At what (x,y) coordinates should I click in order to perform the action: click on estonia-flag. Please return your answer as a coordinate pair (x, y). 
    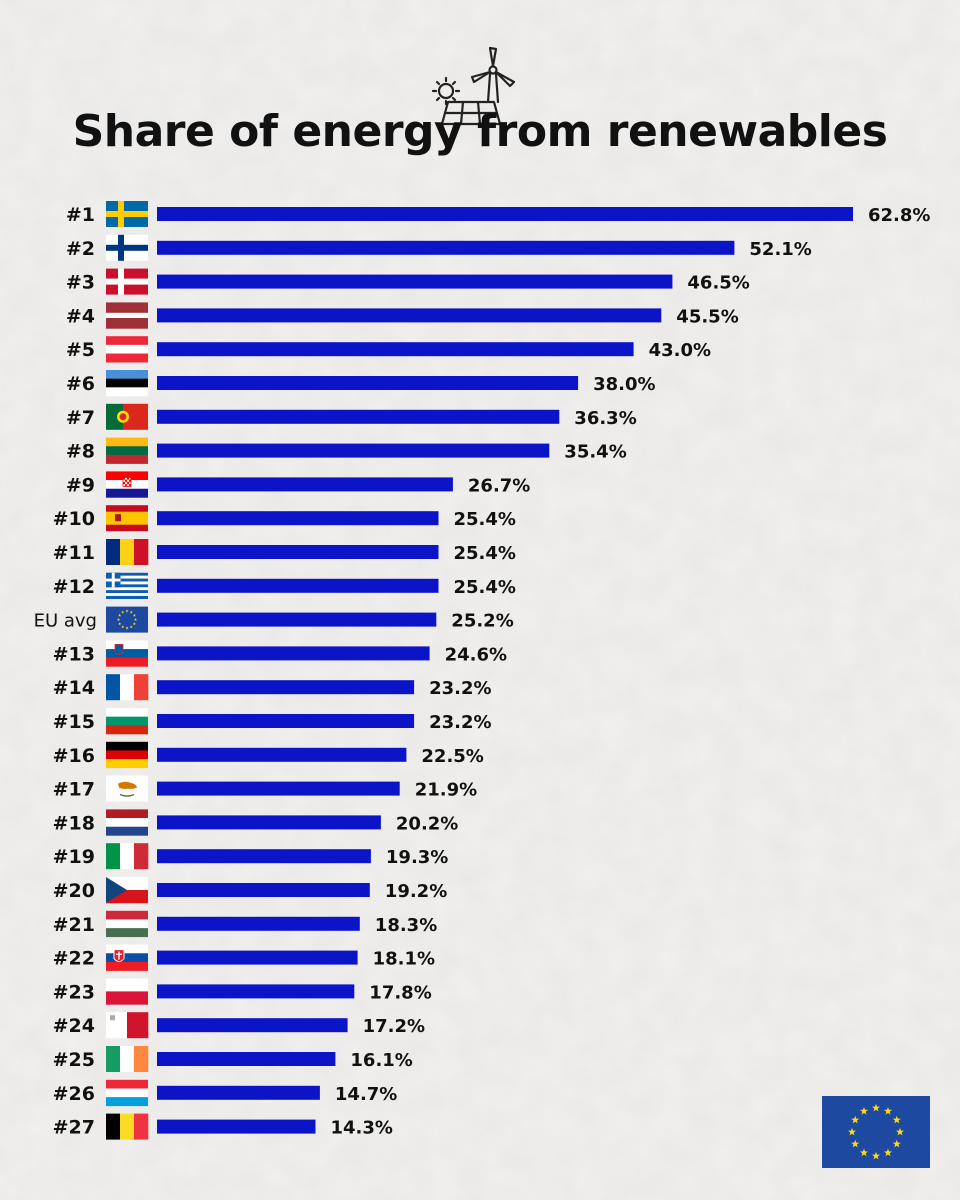
    Looking at the image, I should click on (127, 383).